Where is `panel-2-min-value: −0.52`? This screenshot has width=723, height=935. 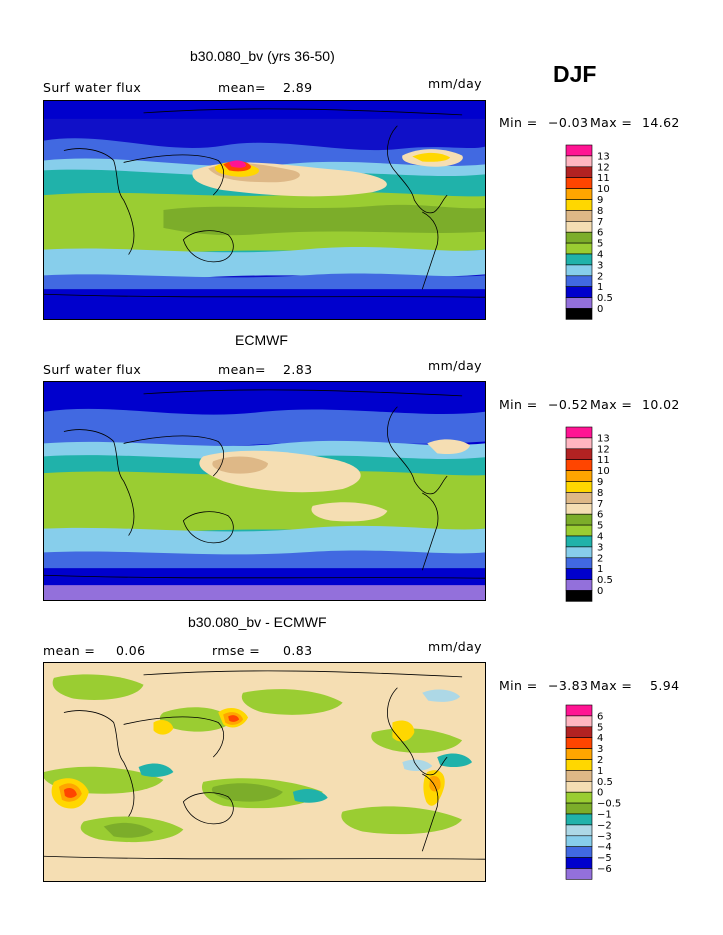
panel-2-min-value: −0.52 is located at coordinates (568, 404).